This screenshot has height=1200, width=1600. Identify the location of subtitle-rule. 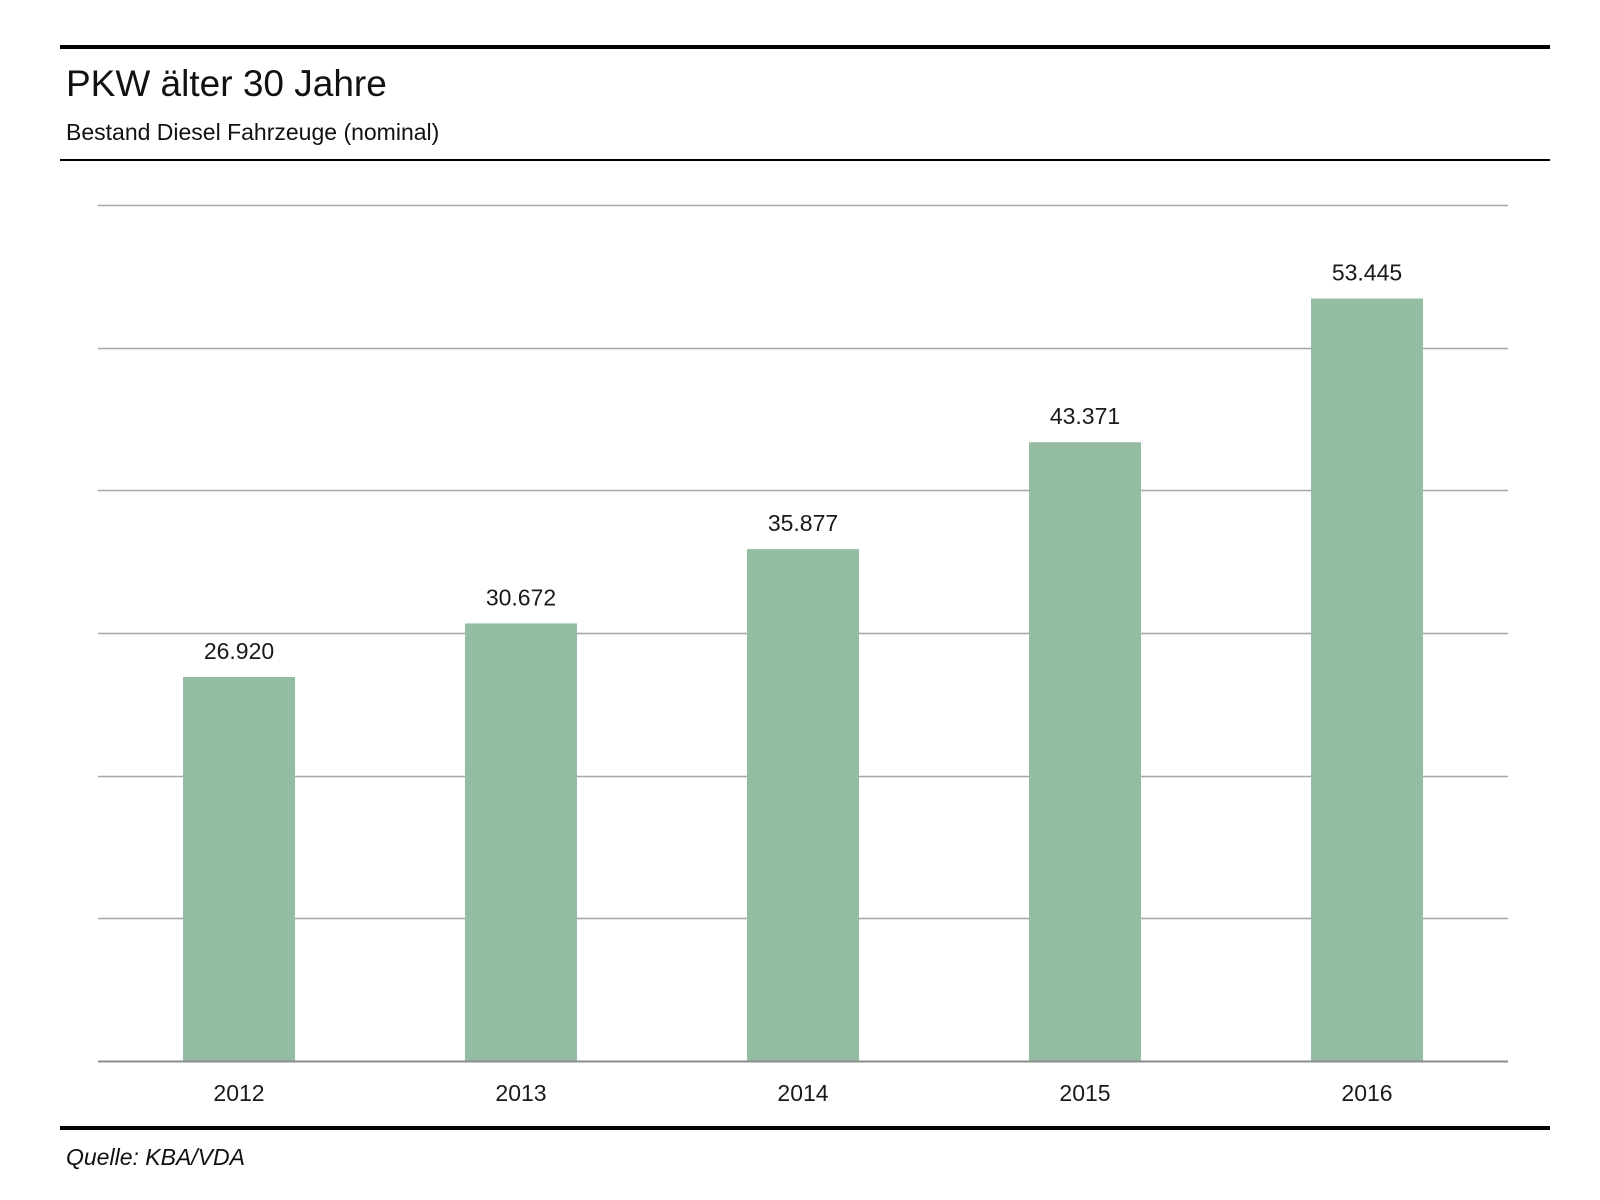
(805, 160).